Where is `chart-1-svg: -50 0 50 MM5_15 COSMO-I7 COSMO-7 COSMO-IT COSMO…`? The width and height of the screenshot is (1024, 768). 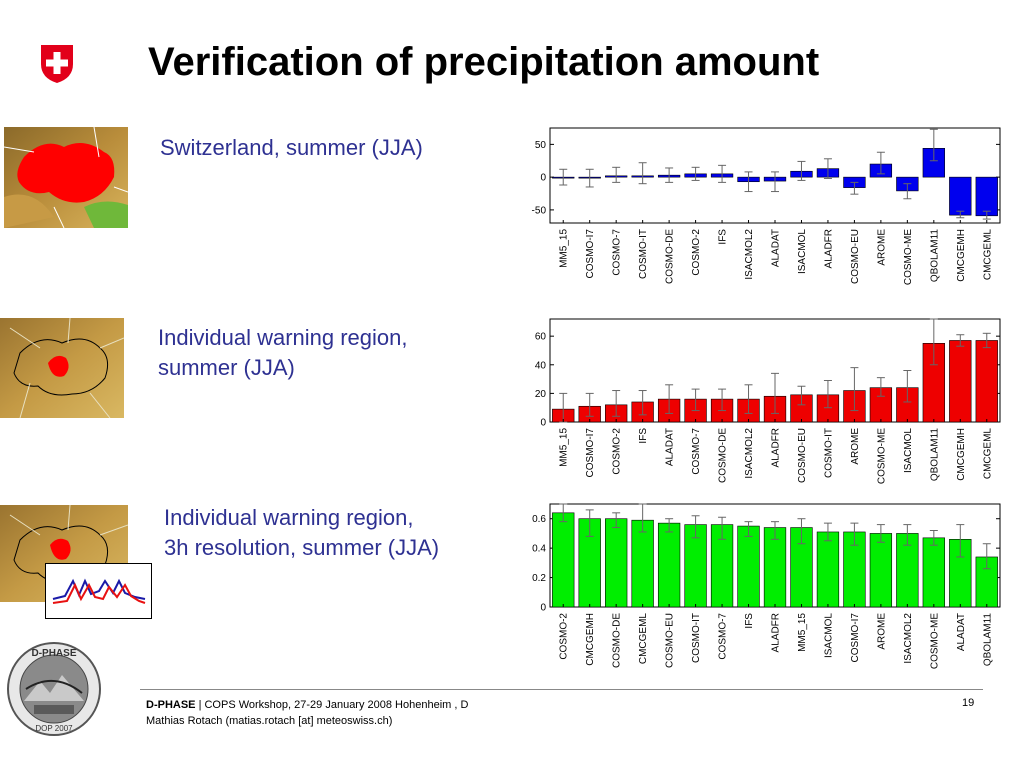 chart-1-svg: -50 0 50 MM5_15 COSMO-I7 COSMO-7 COSMO-IT COSMO… is located at coordinates (766, 206).